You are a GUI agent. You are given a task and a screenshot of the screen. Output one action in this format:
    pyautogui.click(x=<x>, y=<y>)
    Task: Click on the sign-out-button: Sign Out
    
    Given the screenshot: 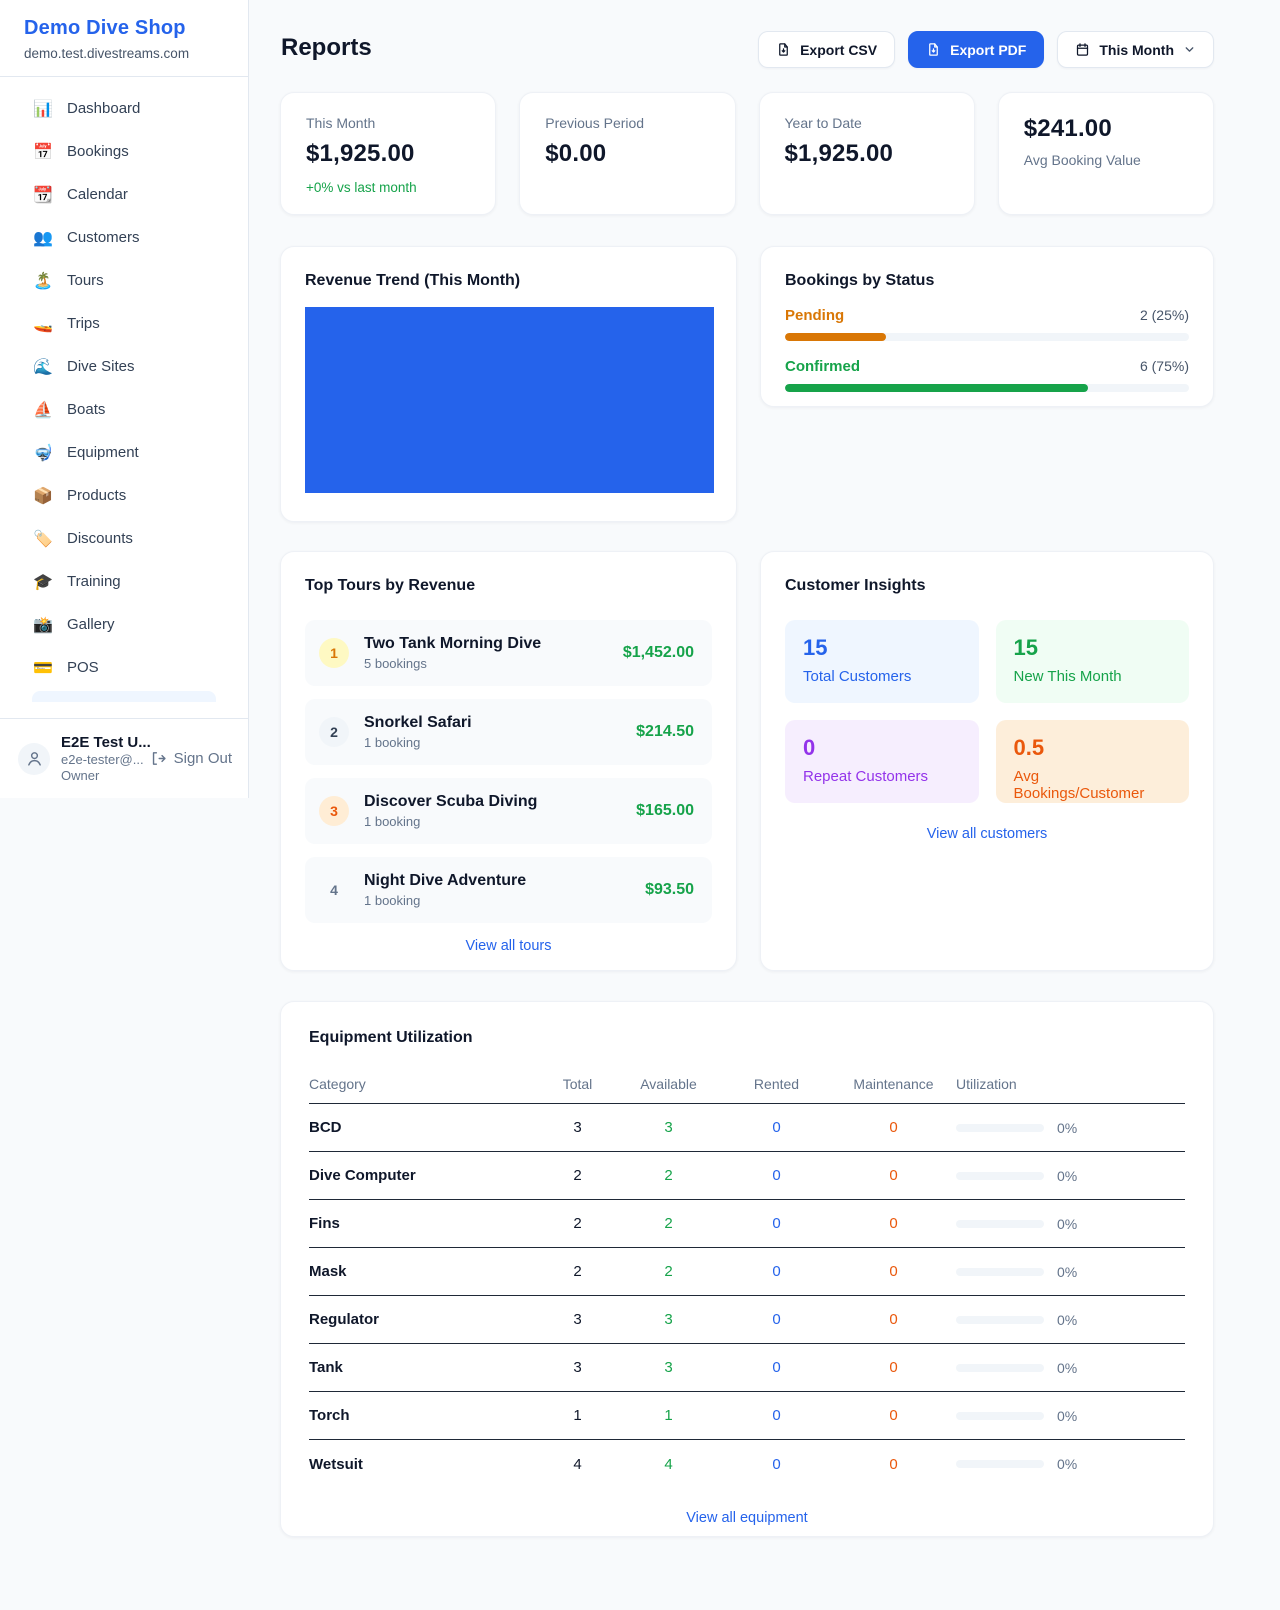 What is the action you would take?
    pyautogui.click(x=191, y=758)
    